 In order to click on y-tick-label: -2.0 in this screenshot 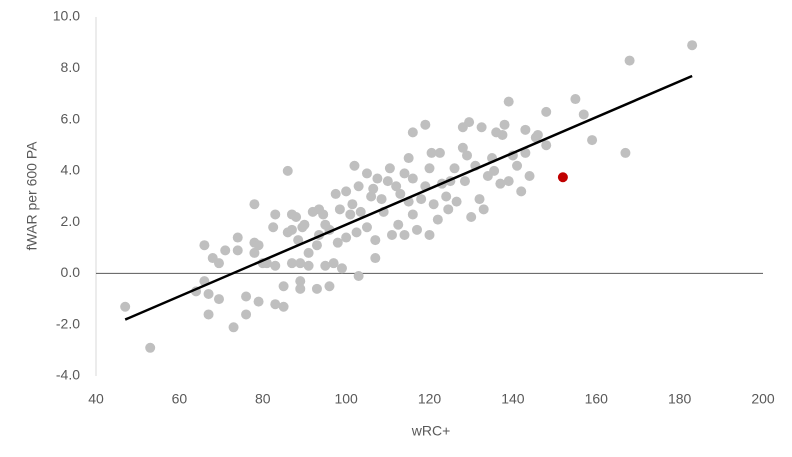, I will do `click(68, 323)`.